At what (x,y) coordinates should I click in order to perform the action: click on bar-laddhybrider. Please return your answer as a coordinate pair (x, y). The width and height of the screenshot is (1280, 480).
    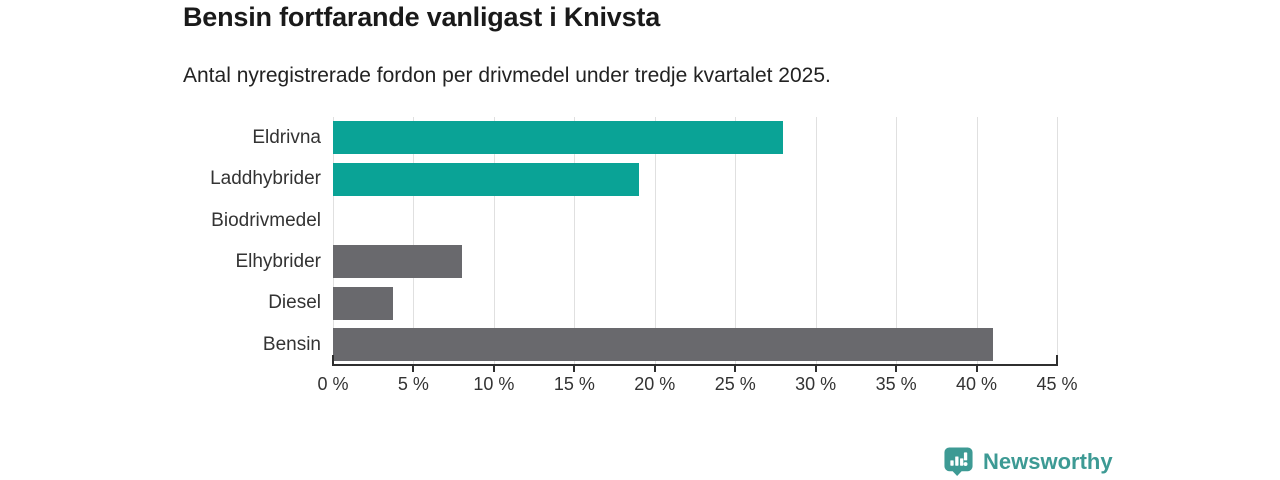
    Looking at the image, I should click on (486, 179).